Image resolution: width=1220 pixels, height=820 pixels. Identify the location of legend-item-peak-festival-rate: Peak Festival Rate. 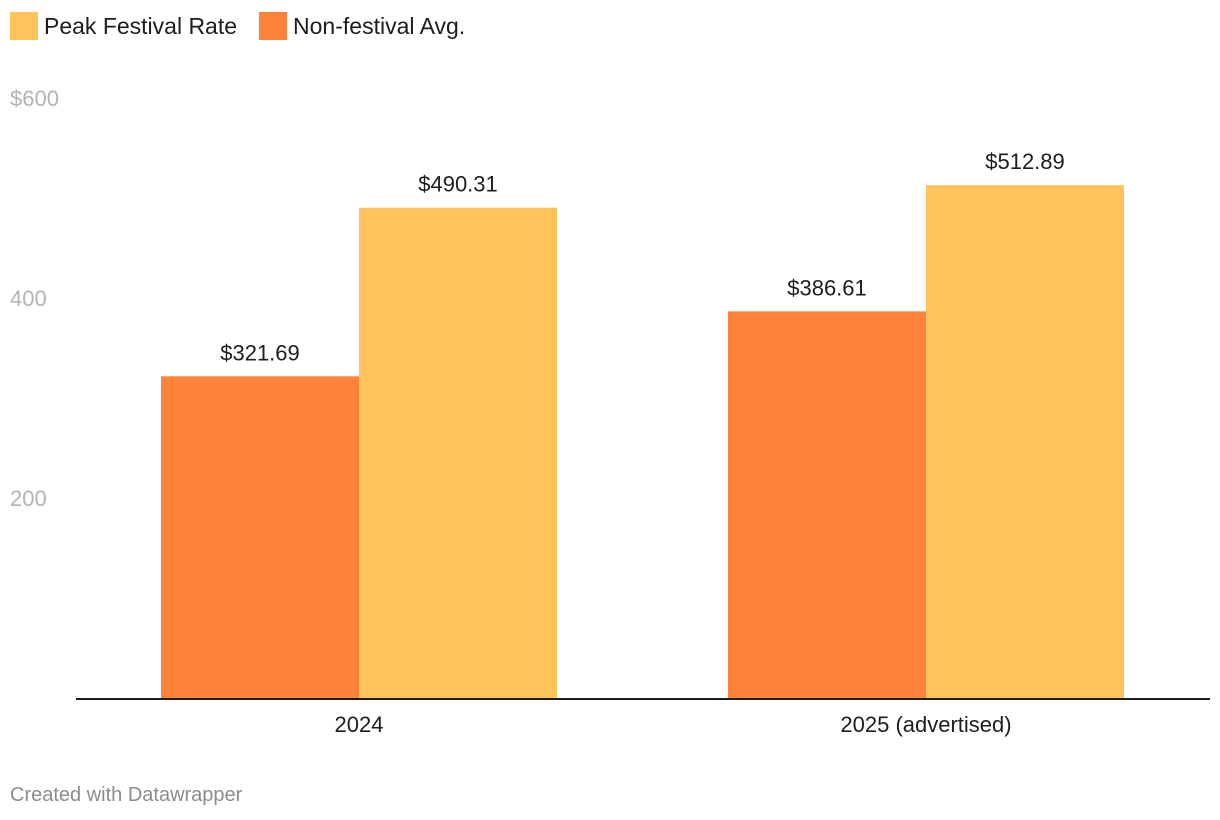
(123, 26).